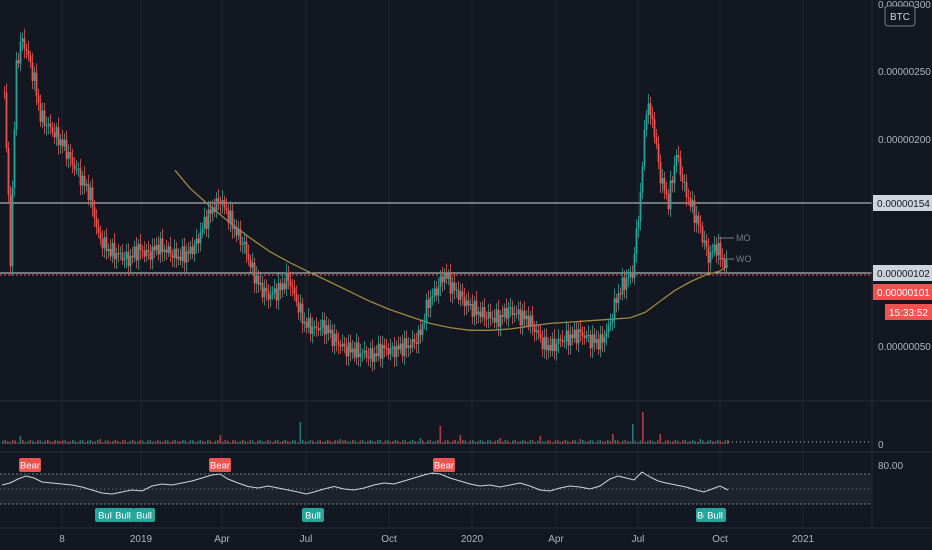 This screenshot has height=550, width=932. Describe the element at coordinates (466, 425) in the screenshot. I see `volume-pane: 0` at that location.